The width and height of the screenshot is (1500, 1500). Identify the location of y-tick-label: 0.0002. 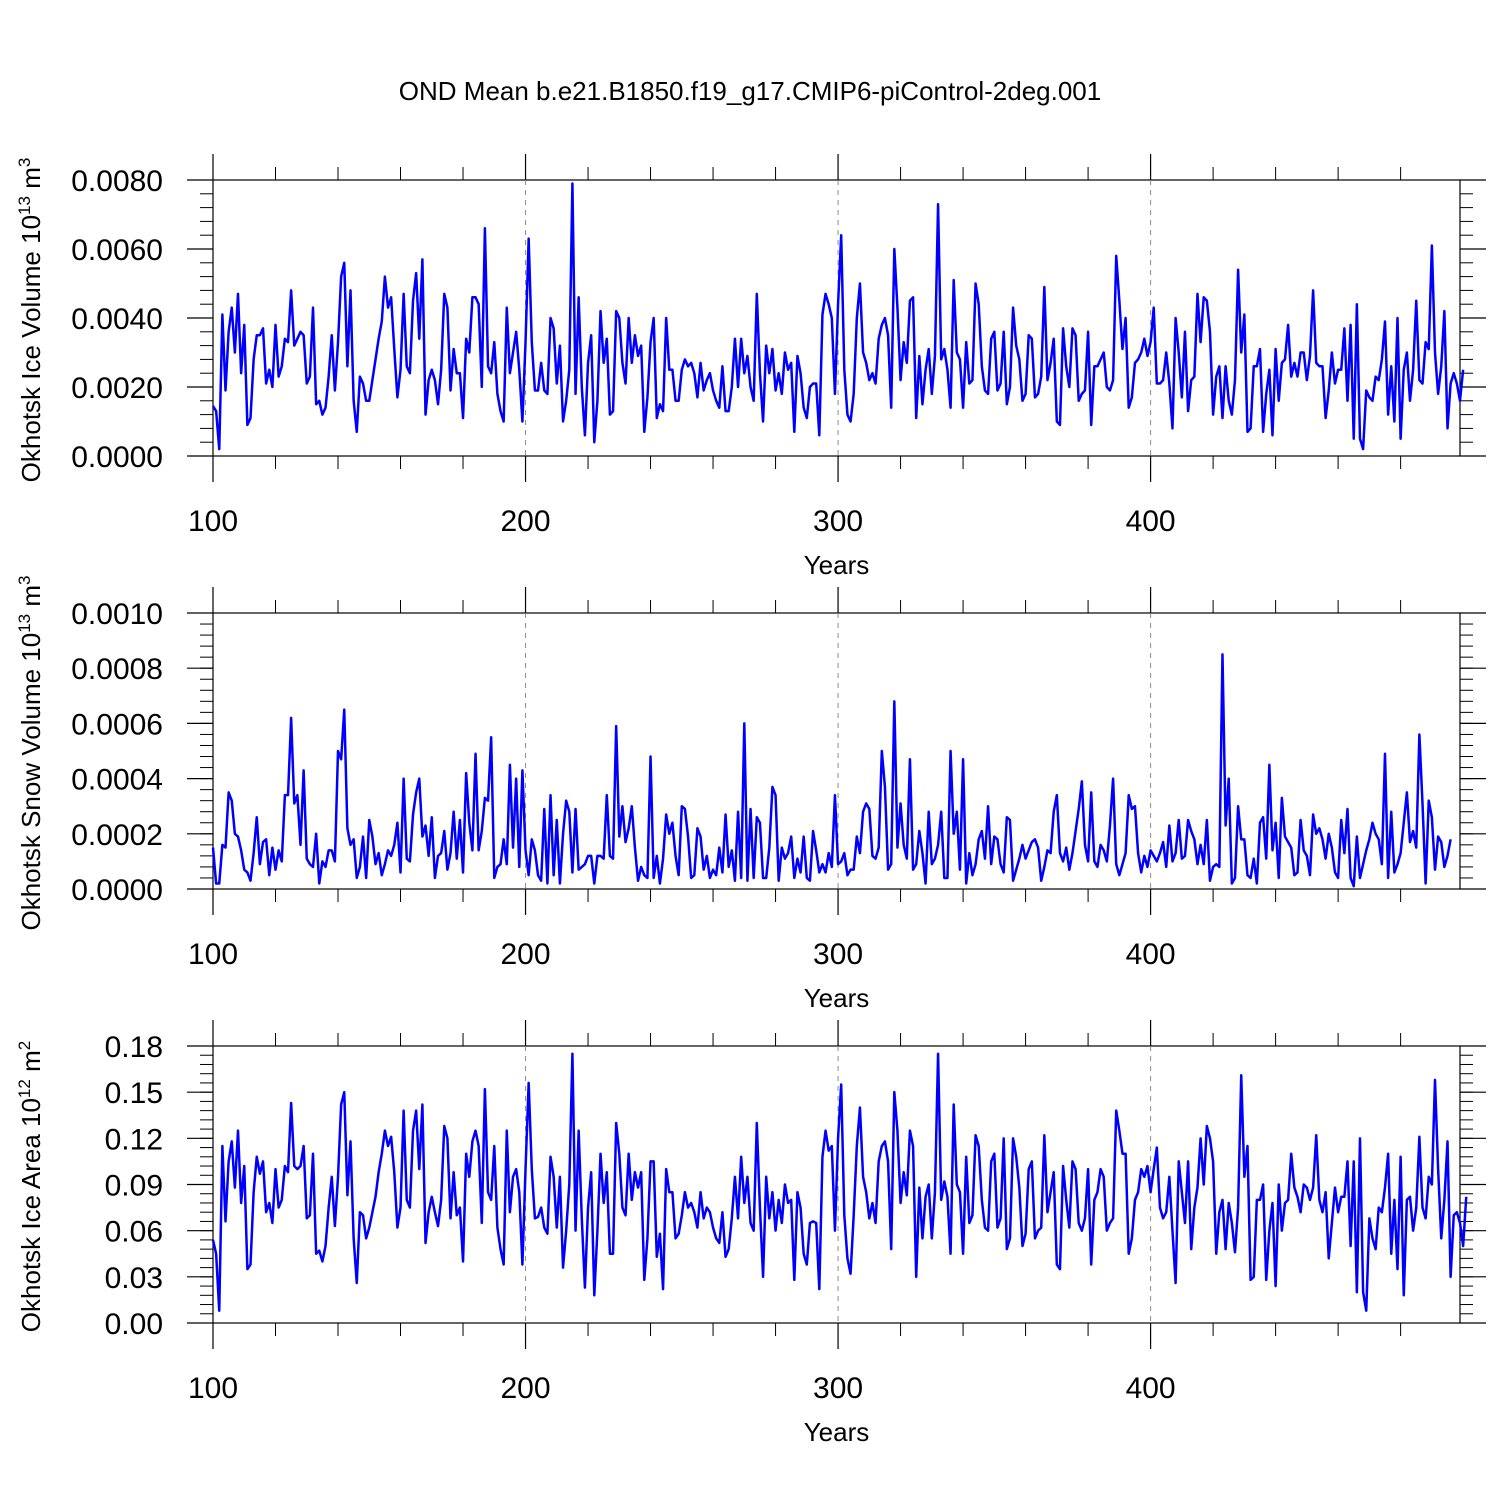
(117, 835).